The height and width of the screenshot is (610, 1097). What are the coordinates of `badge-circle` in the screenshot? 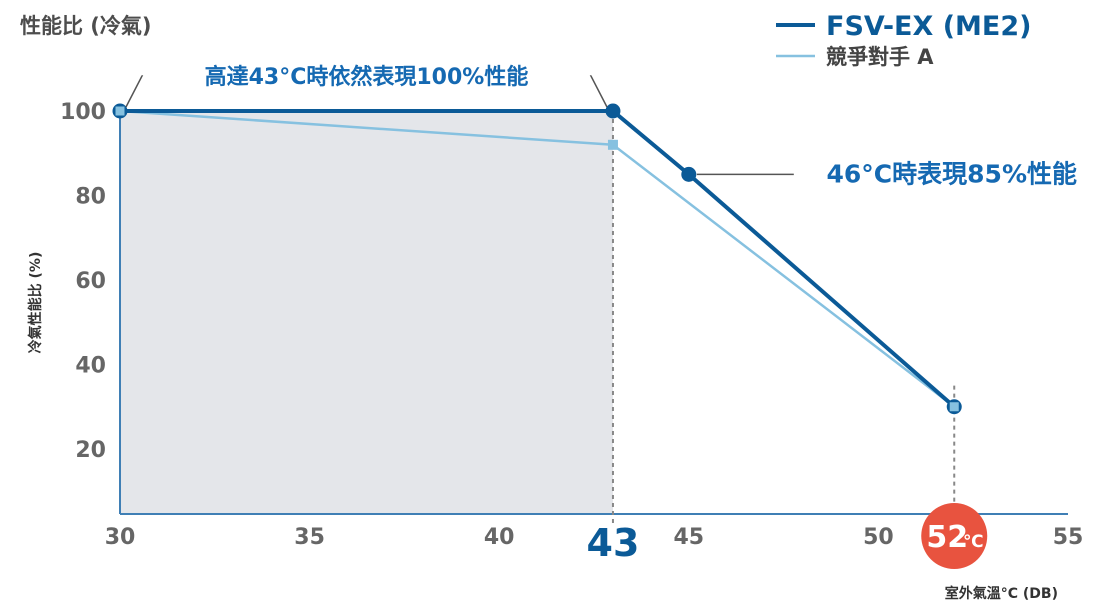 It's located at (954, 536).